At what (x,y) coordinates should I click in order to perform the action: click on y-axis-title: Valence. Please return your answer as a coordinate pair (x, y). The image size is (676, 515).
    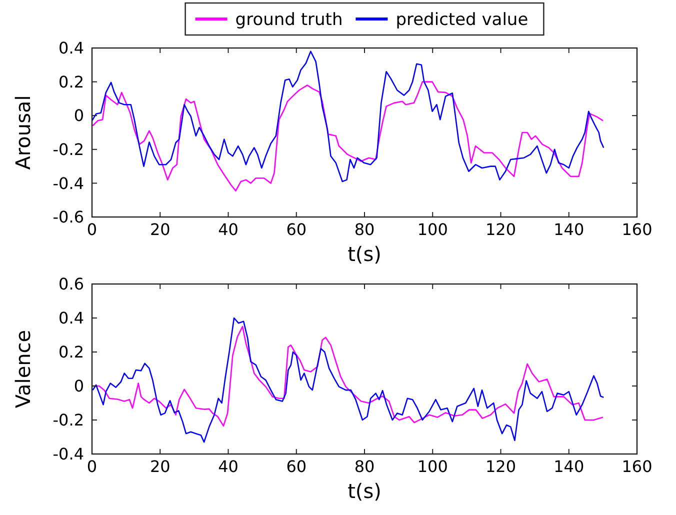
    Looking at the image, I should click on (23, 369).